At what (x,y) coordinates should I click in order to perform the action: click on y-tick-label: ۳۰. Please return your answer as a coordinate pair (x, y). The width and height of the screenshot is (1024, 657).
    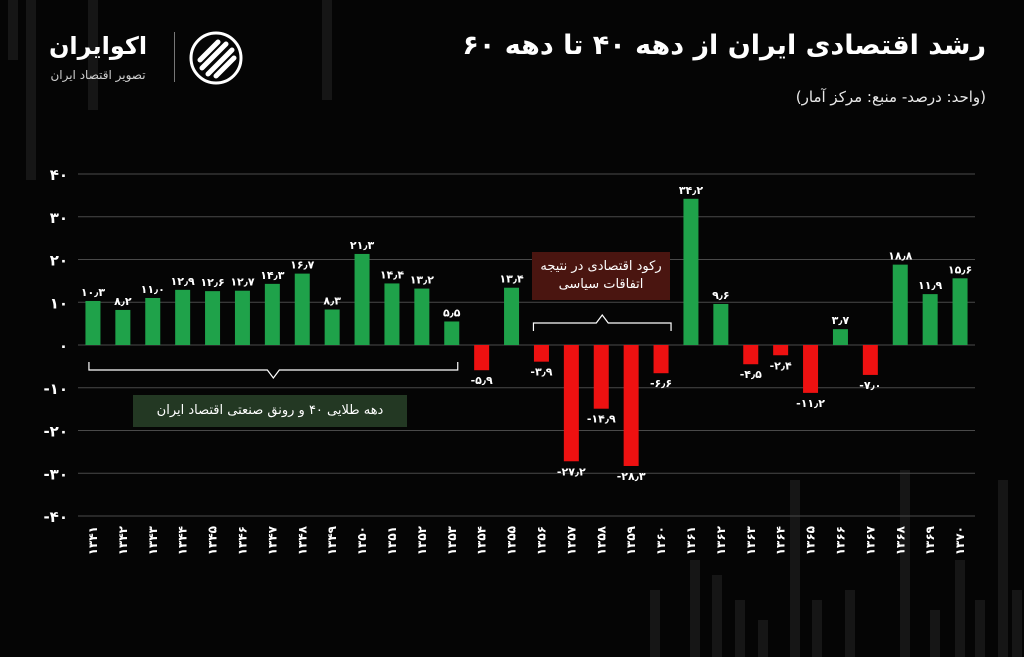
    Looking at the image, I should click on (59, 218).